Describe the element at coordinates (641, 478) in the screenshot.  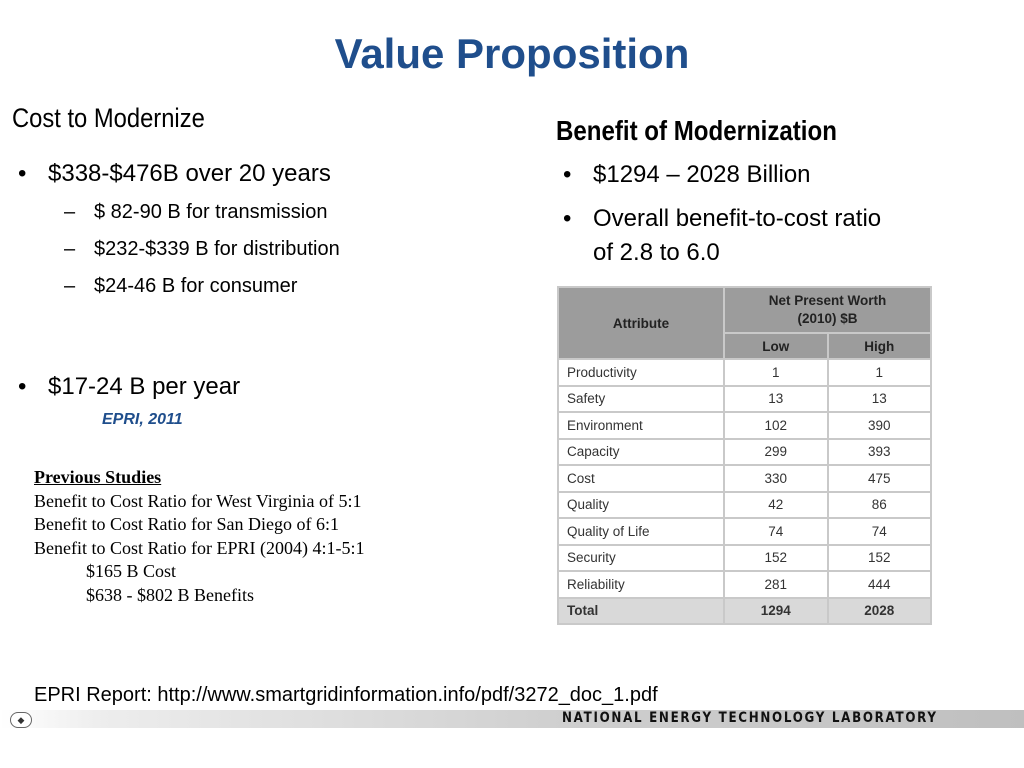
I see `cell-attribute: Cost` at that location.